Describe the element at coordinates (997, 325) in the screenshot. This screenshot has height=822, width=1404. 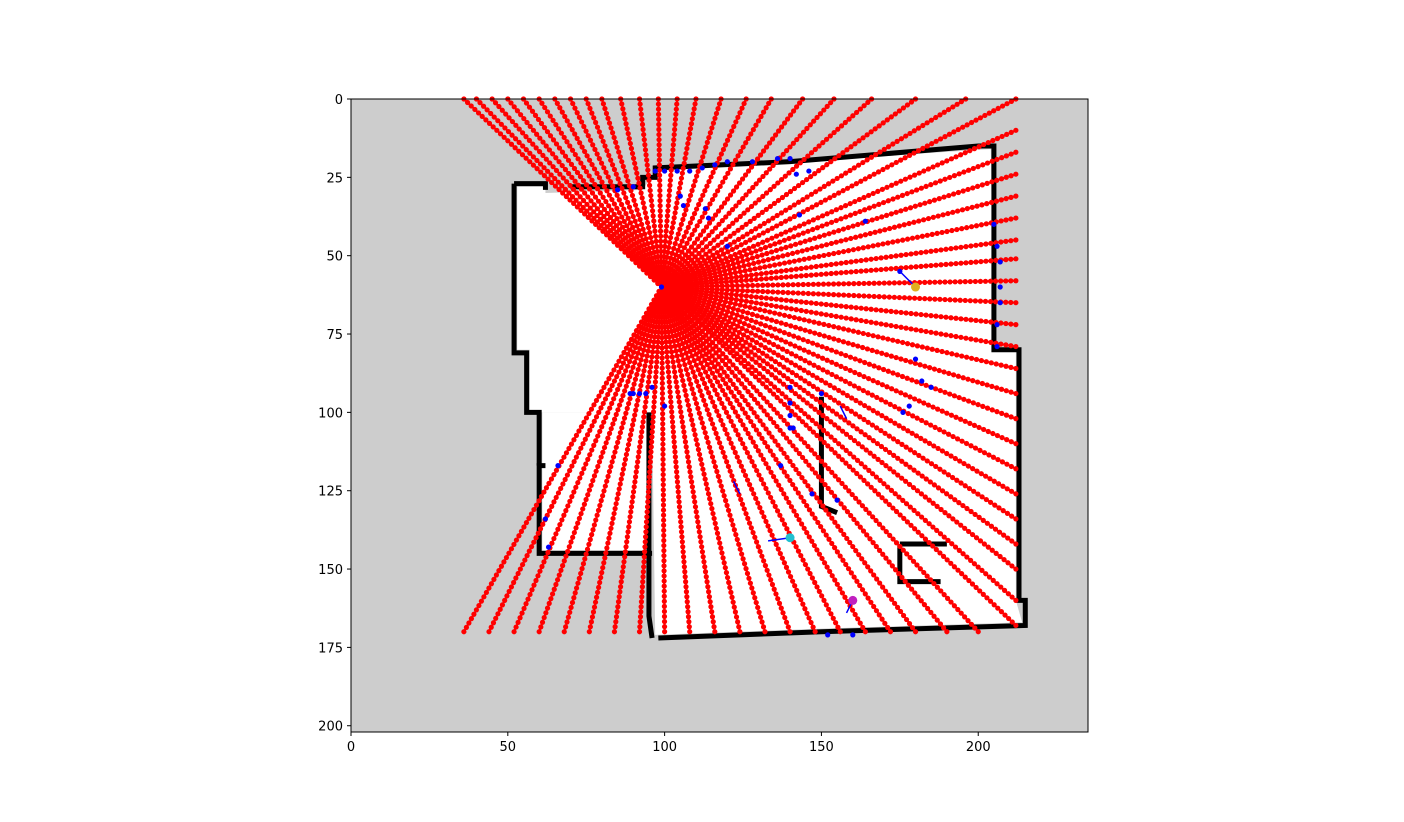
I see `hit-point` at that location.